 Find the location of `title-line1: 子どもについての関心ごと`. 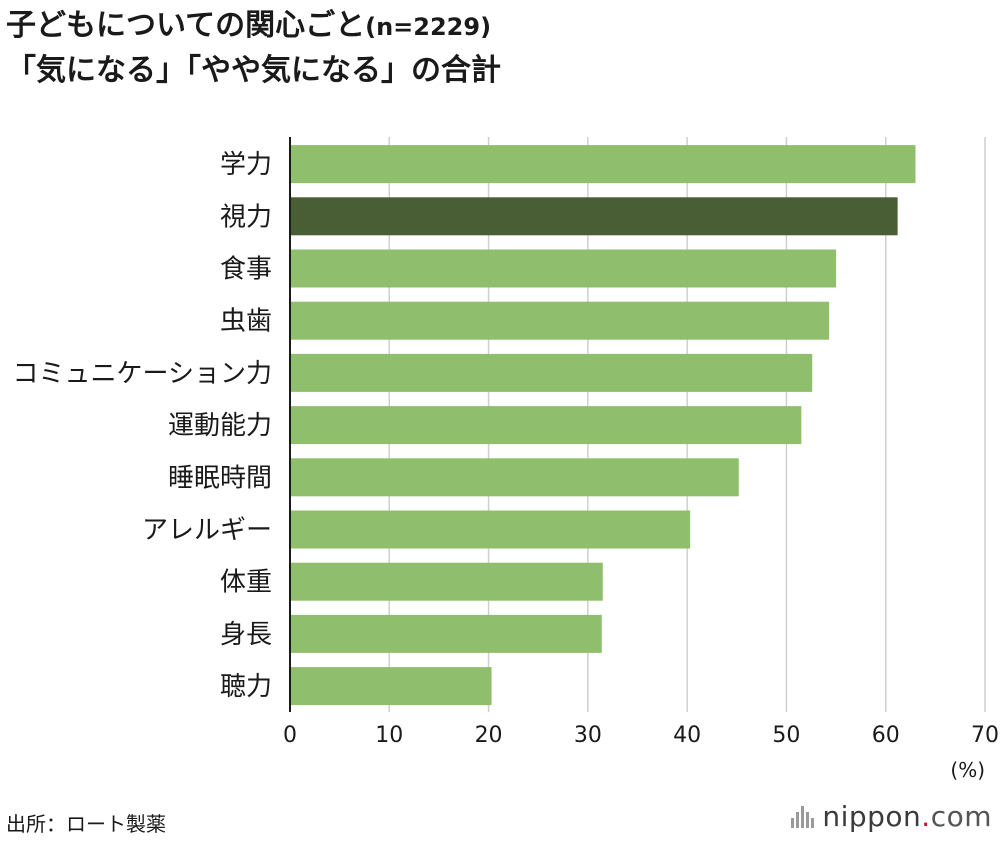

title-line1: 子どもについての関心ごと is located at coordinates (186, 25).